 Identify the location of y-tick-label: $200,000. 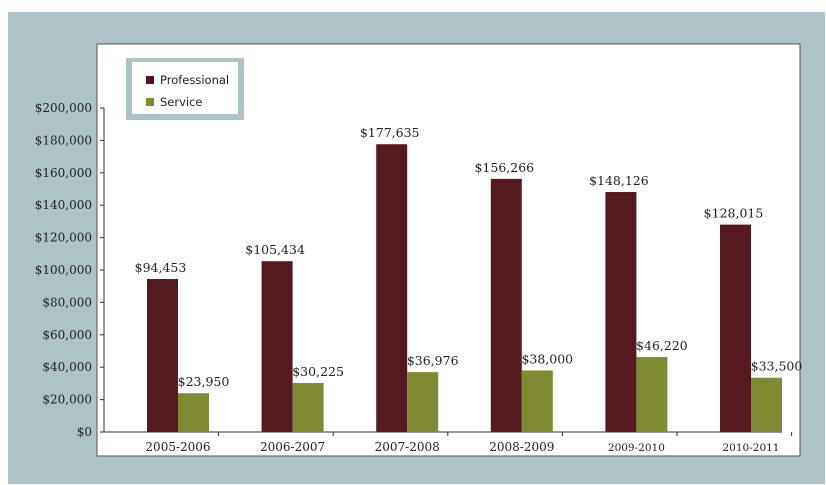
(63, 108).